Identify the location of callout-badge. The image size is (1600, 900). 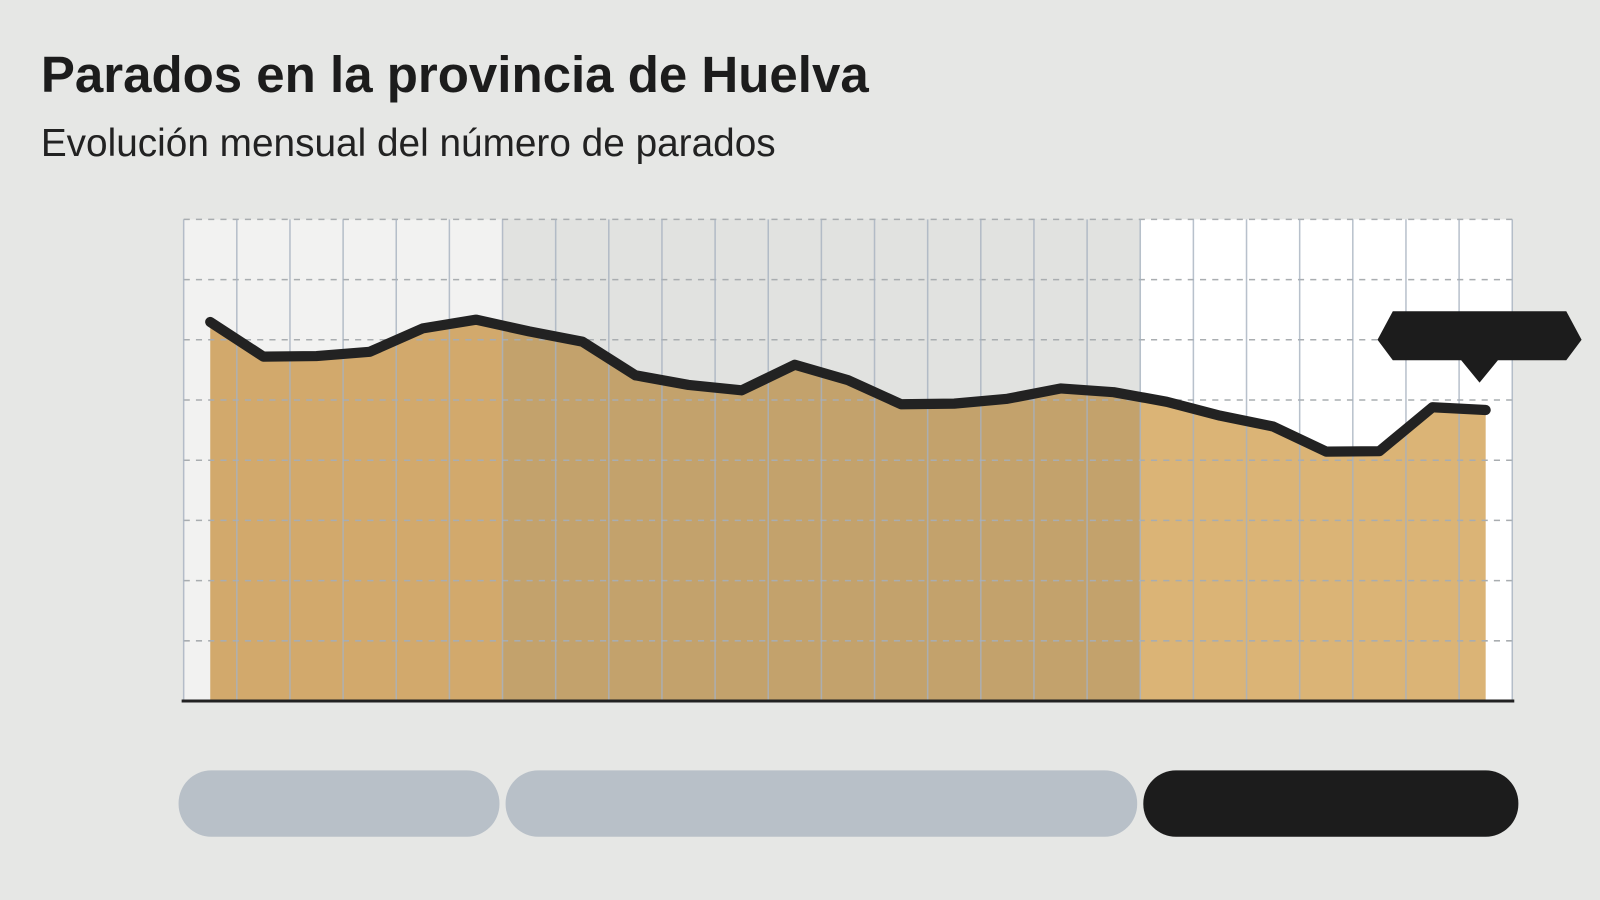
(1479, 347).